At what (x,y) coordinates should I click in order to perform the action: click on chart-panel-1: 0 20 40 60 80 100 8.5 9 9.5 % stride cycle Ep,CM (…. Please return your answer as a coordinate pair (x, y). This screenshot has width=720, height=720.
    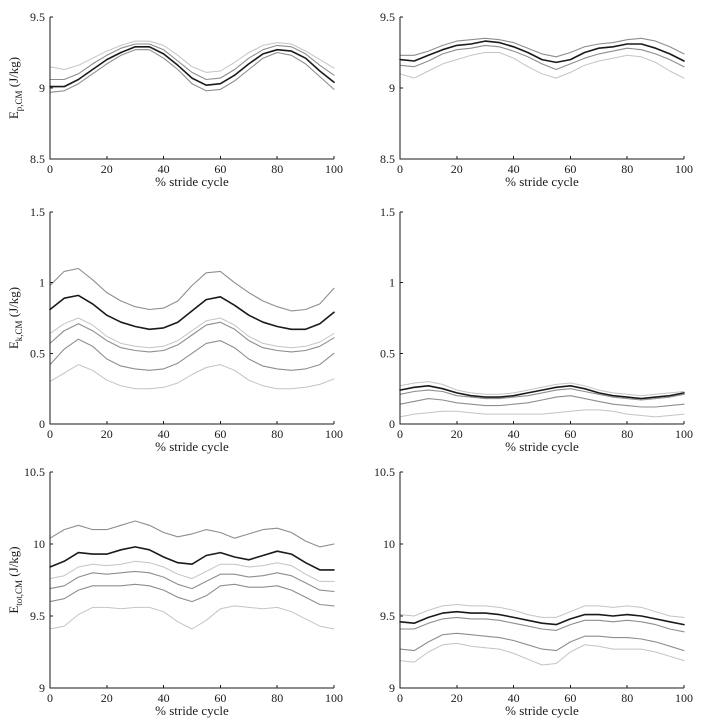
    Looking at the image, I should click on (174, 99).